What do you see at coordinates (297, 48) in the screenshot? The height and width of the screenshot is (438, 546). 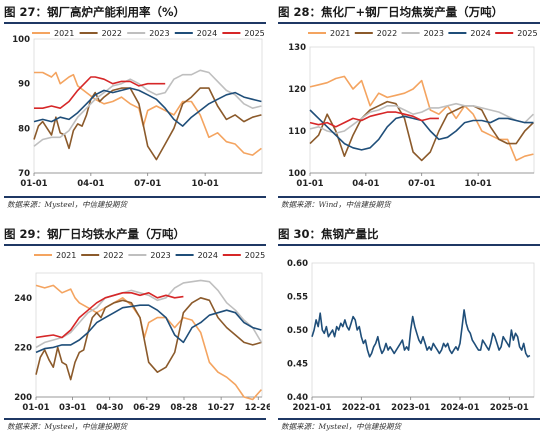 I see `y-tick-label: 130` at bounding box center [297, 48].